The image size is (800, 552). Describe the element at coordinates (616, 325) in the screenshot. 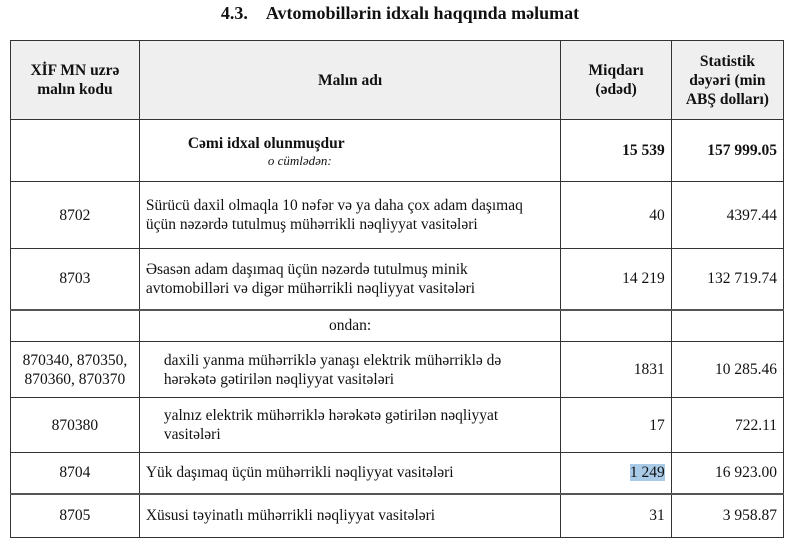

I see `row-qty` at that location.